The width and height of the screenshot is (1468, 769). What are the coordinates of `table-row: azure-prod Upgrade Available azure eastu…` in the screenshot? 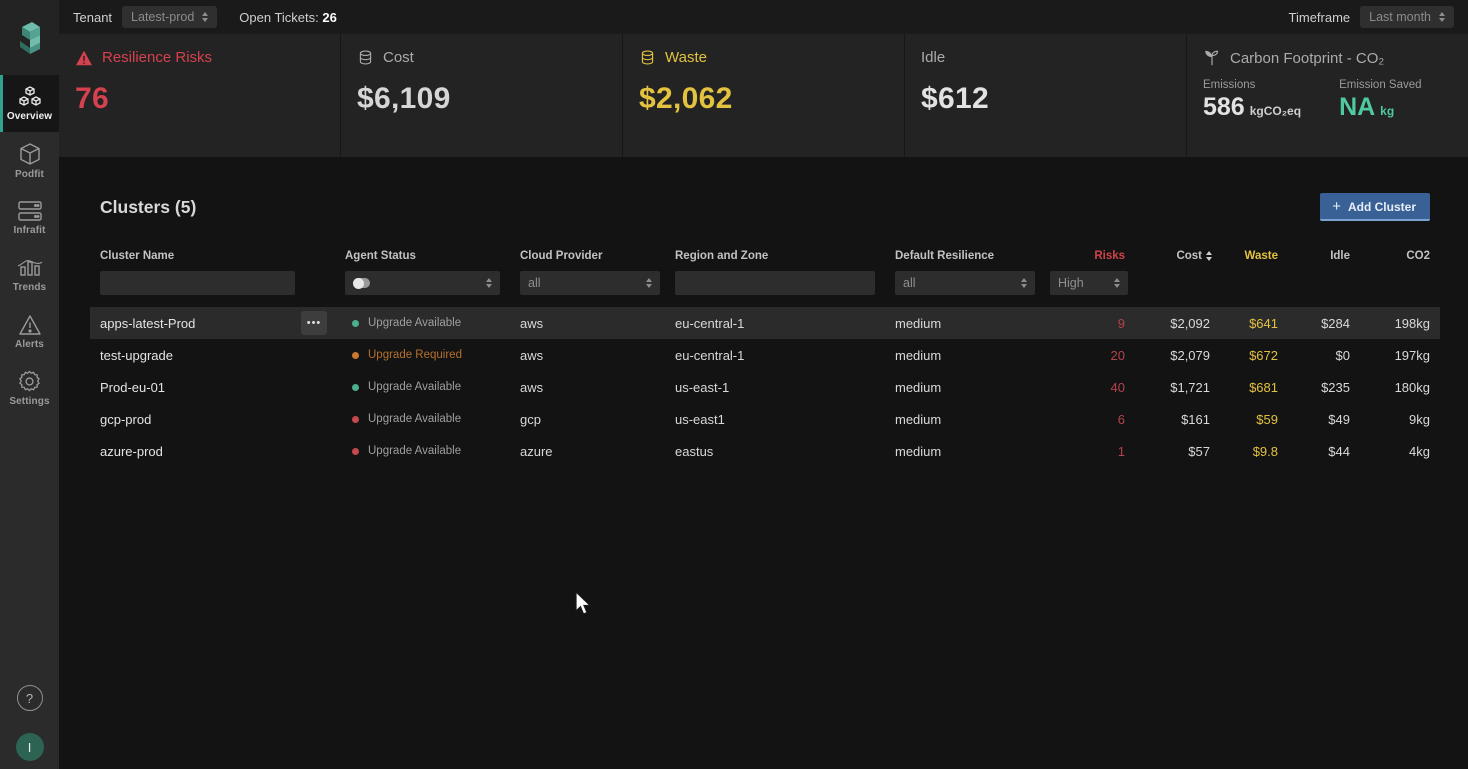 It's located at (765, 451).